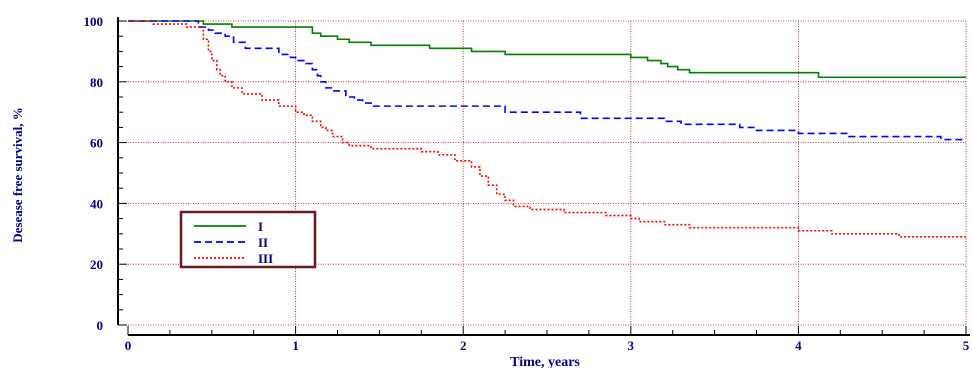 Image resolution: width=972 pixels, height=368 pixels. I want to click on legend-label-II: II, so click(263, 242).